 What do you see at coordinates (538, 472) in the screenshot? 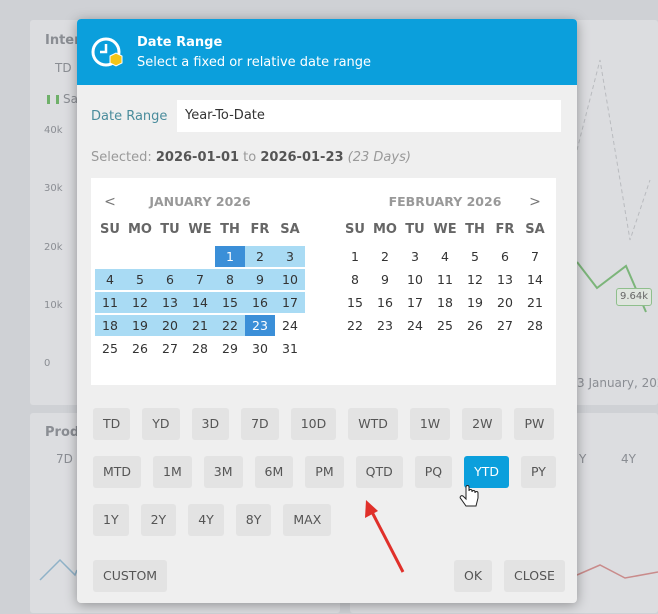
I see `quick-range-button: PY` at bounding box center [538, 472].